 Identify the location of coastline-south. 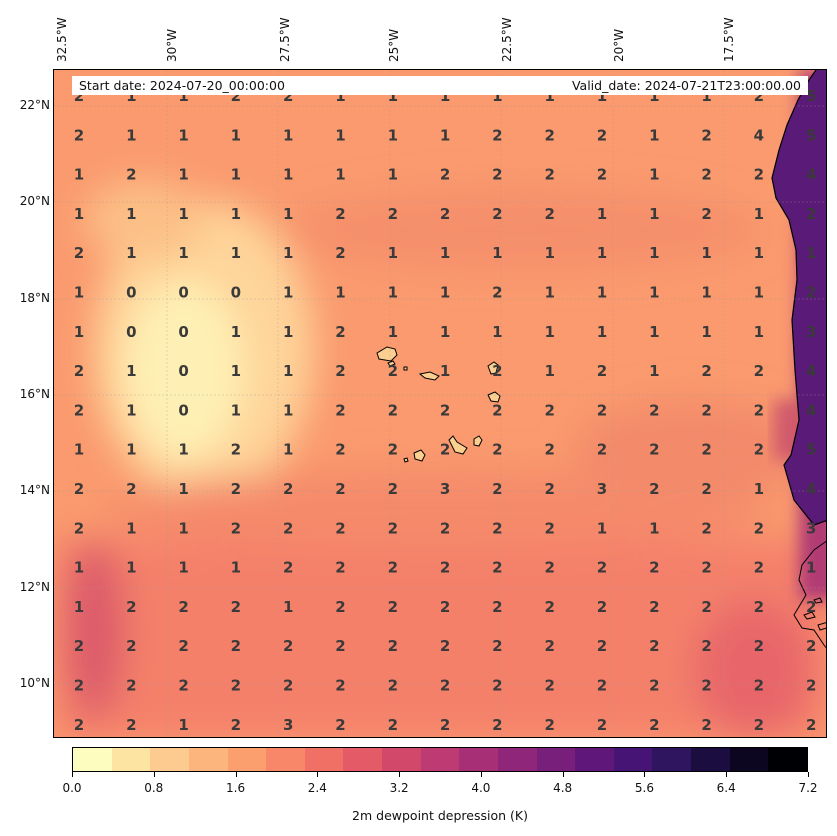
(809, 594).